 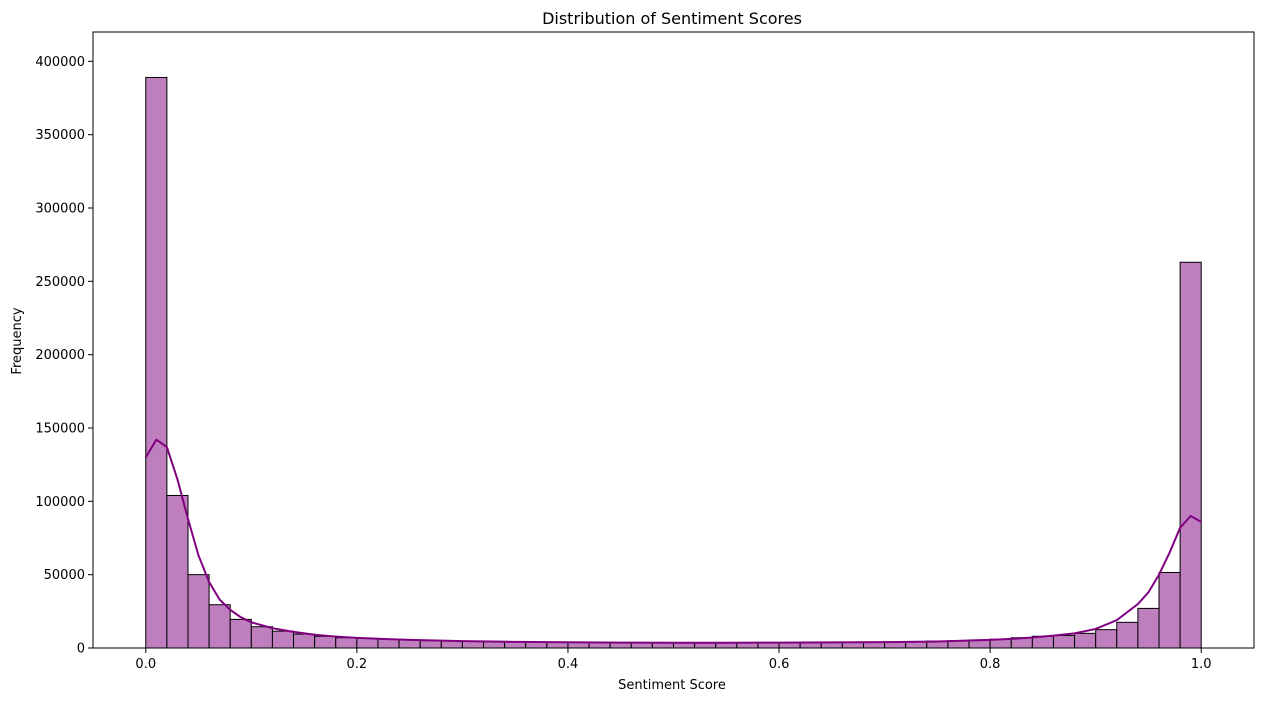 I want to click on x-tick-label: 0.0, so click(x=145, y=664).